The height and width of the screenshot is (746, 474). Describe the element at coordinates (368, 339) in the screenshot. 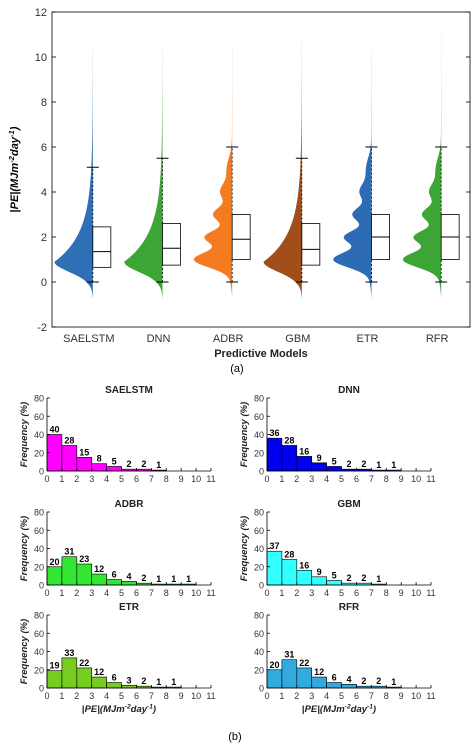

I see `category-label: ETR` at that location.